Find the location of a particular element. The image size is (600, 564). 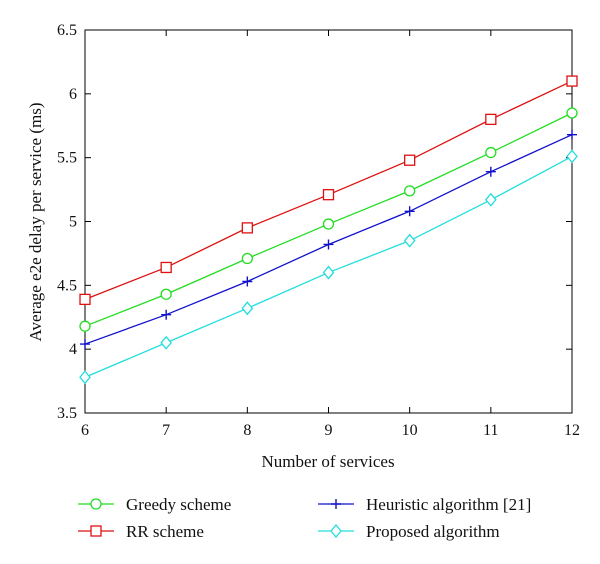

y-axis-label: Average e2e delay per service (ms) is located at coordinates (35, 222).